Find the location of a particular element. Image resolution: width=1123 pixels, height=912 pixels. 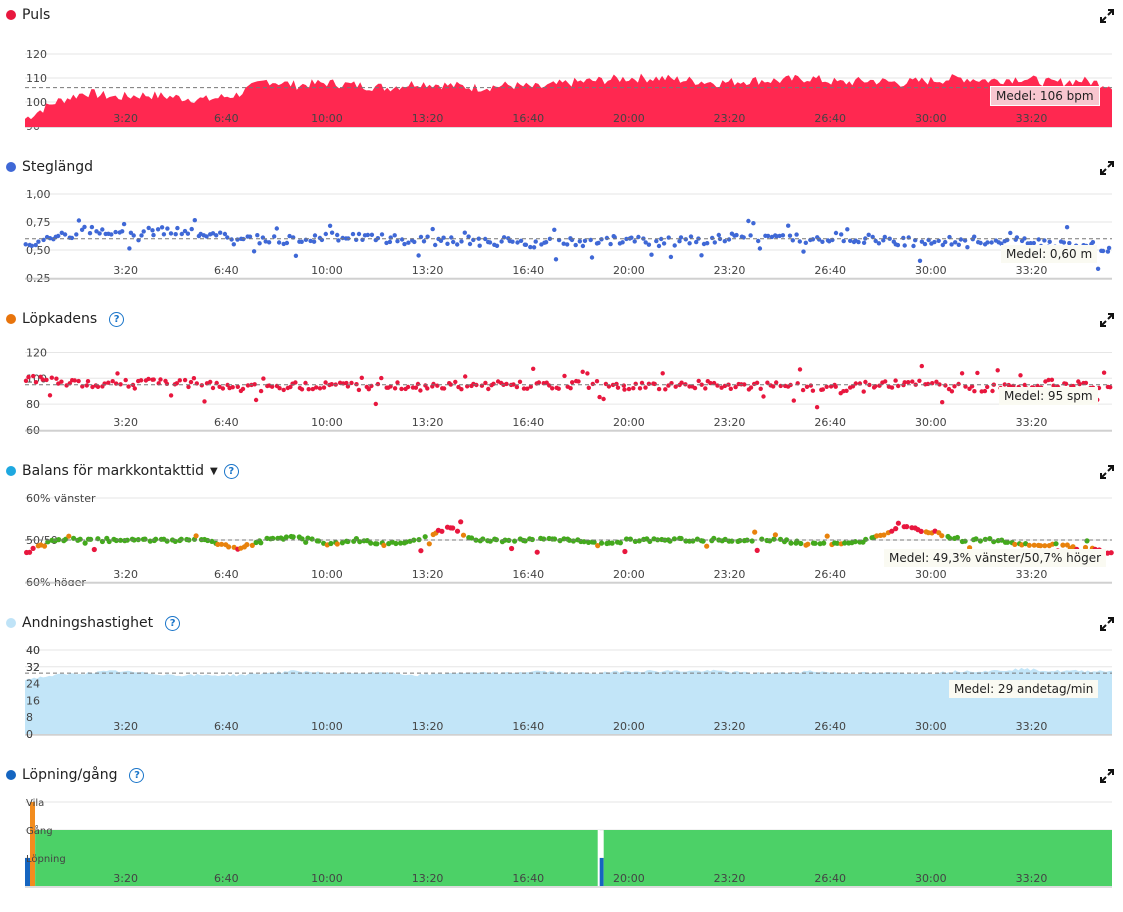

y-tick-label: Vila is located at coordinates (35, 803).